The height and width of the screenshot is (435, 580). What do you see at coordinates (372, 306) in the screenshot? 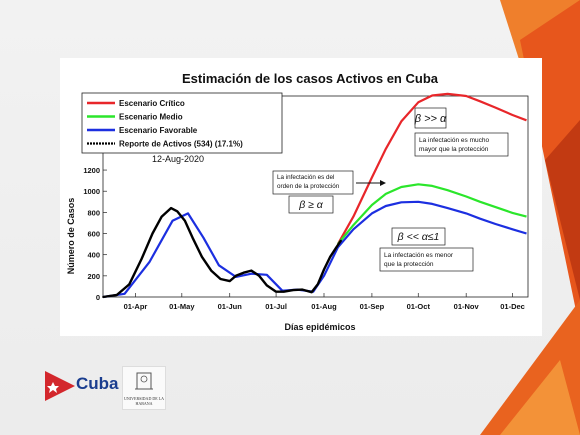
I see `x-tick-label: 01-Sep` at bounding box center [372, 306].